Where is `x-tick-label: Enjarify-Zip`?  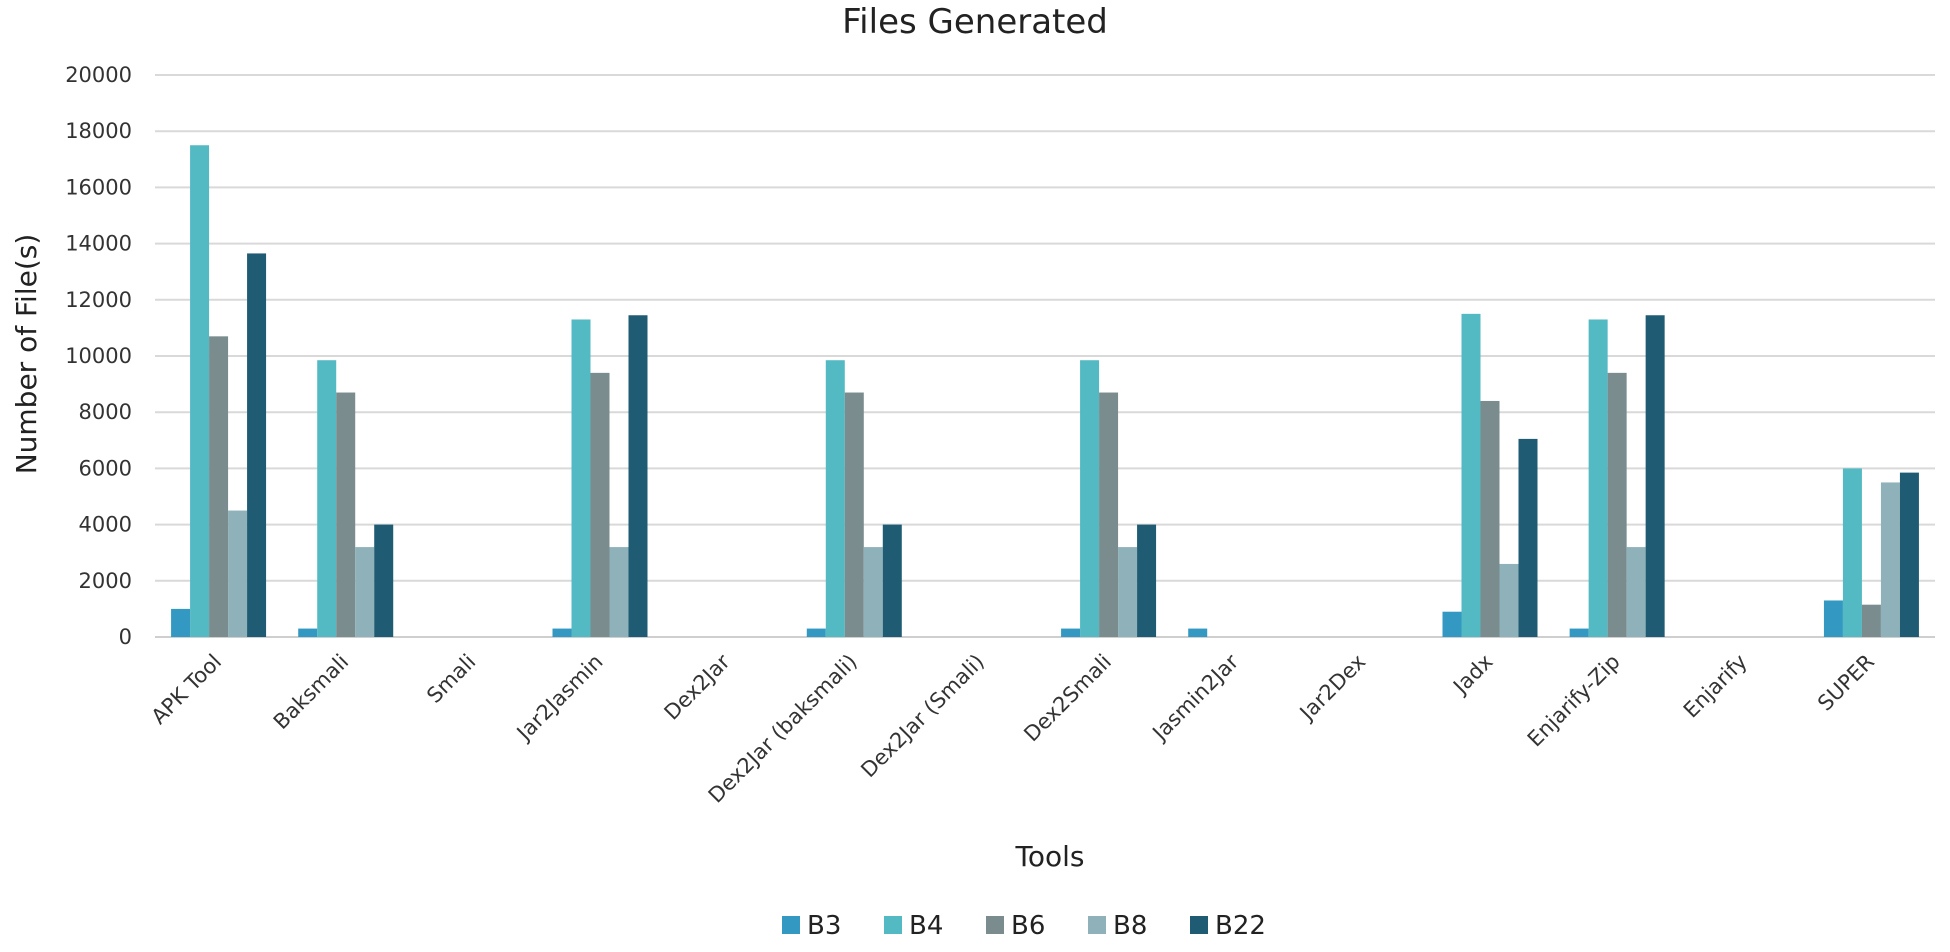 x-tick-label: Enjarify-Zip is located at coordinates (1574, 701).